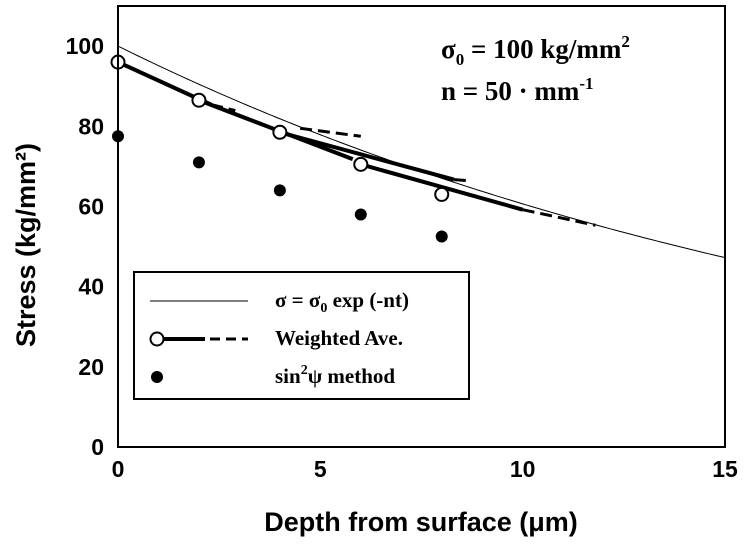  I want to click on x-tick-label: 0, so click(118, 469).